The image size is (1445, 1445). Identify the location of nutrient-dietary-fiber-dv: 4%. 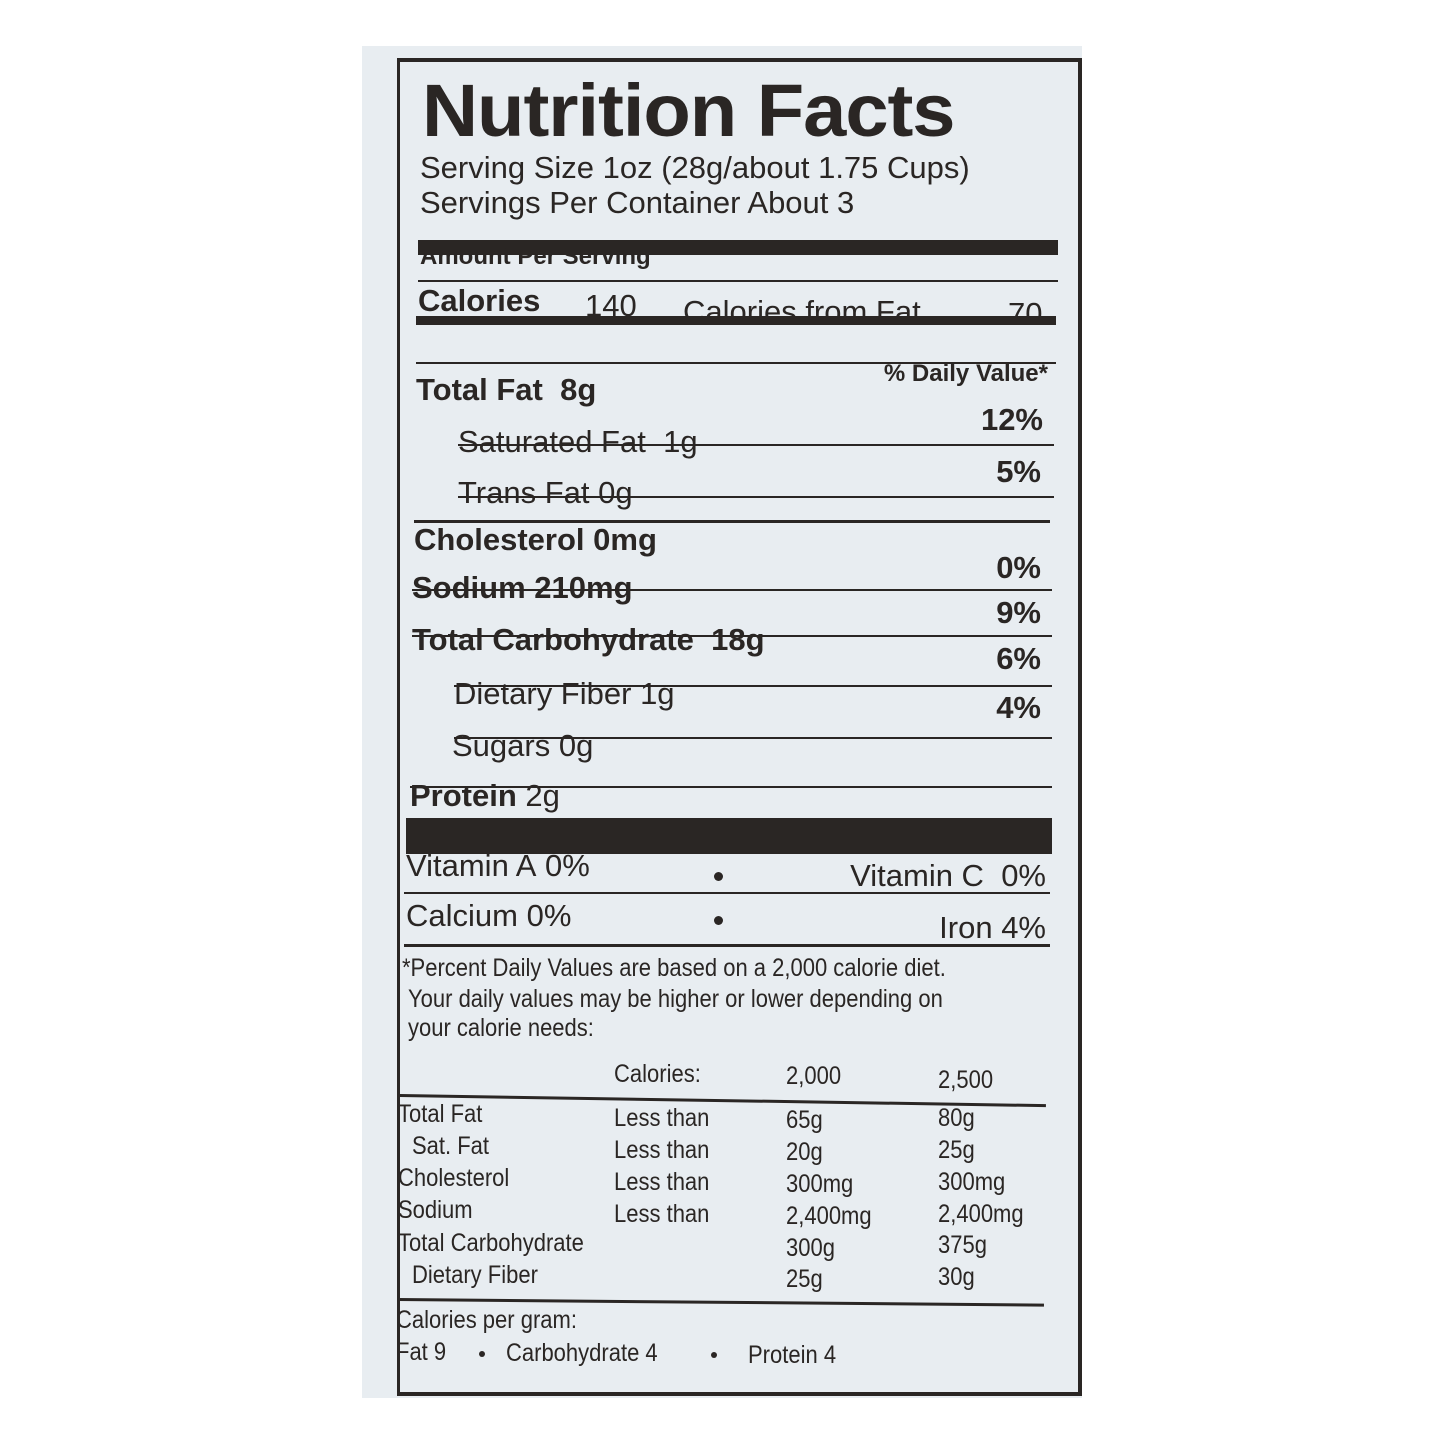
(1018, 707).